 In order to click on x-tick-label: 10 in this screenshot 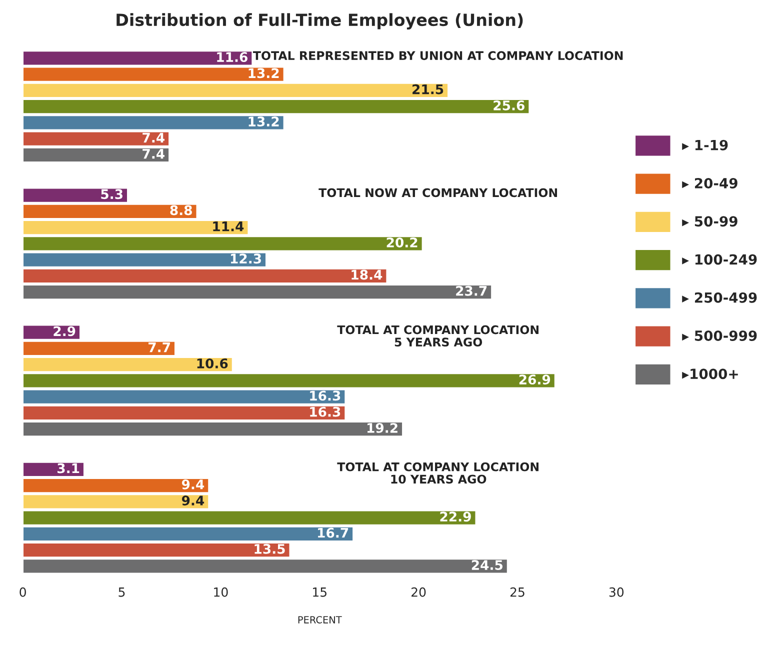, I will do `click(221, 592)`.